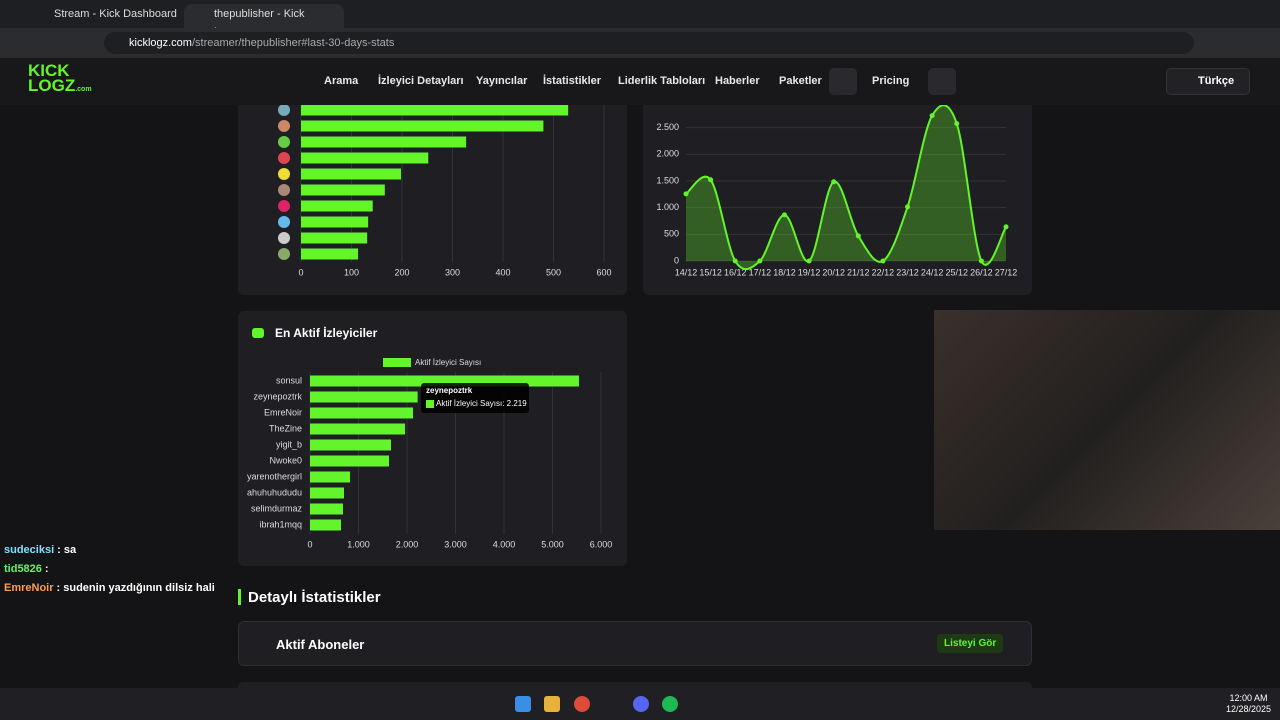 The image size is (1280, 720). I want to click on x-tick-label: 500, so click(553, 272).